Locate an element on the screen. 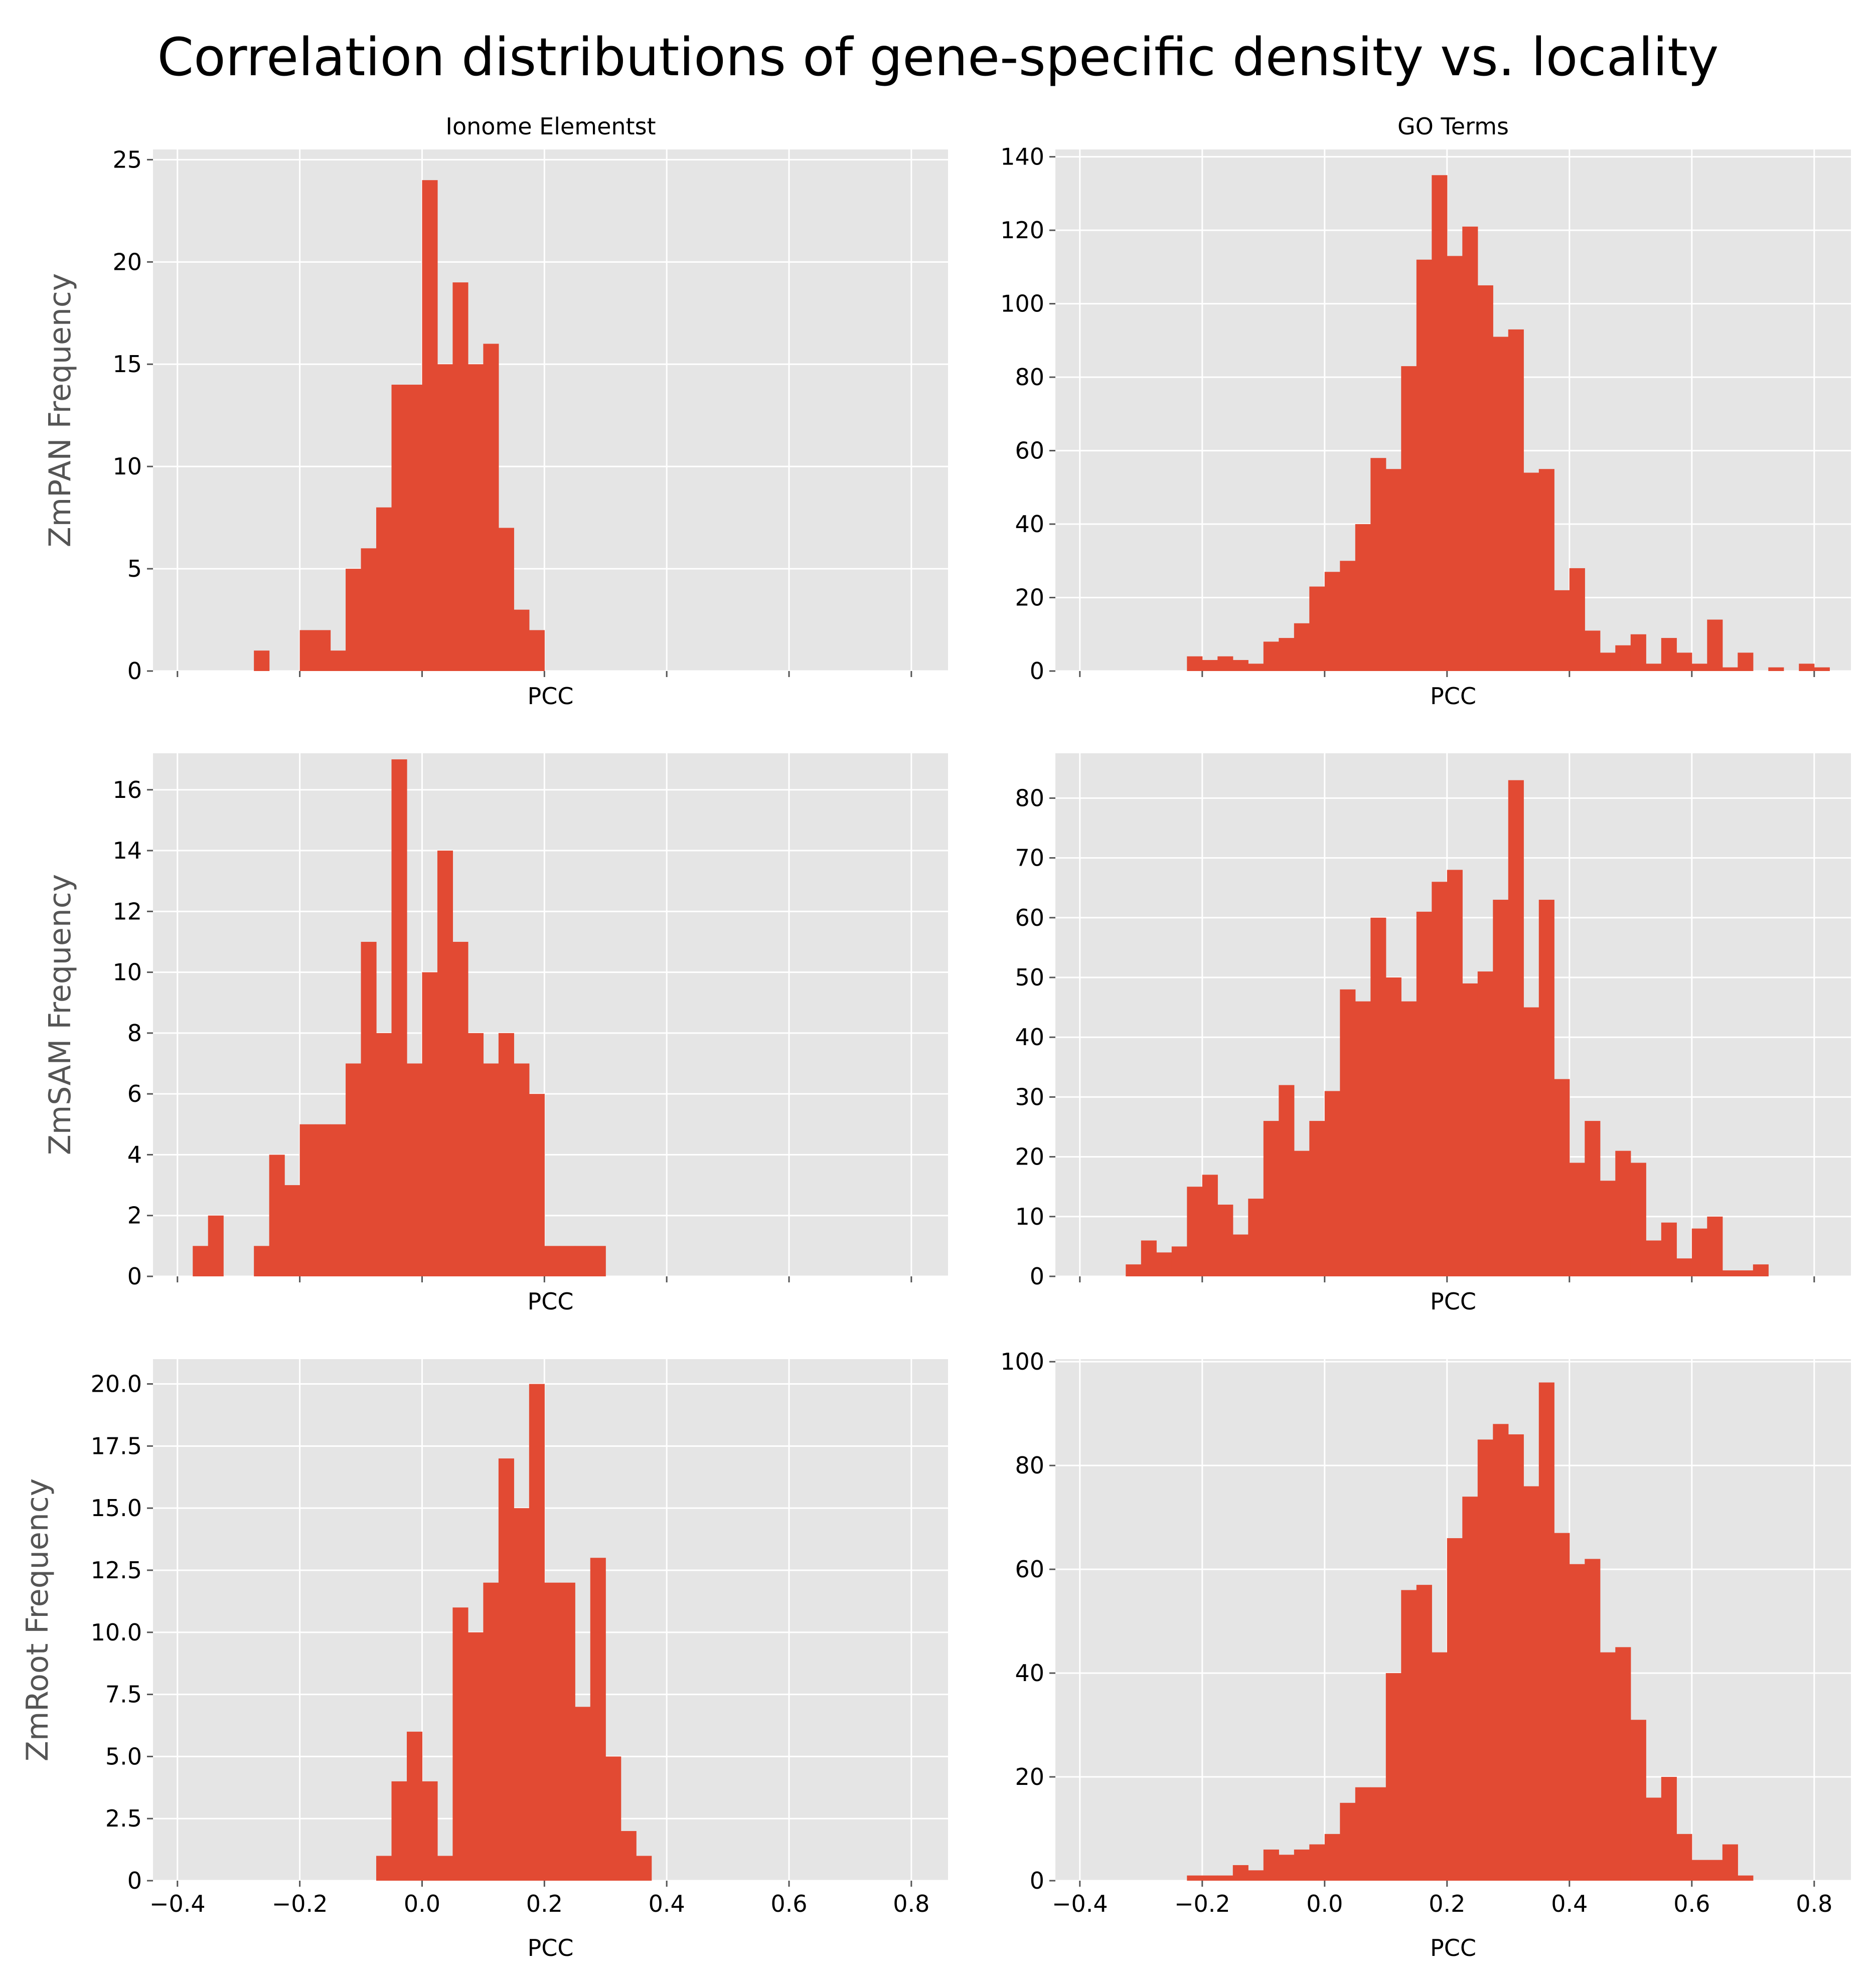 This screenshot has height=1984, width=1876. panel-zmsam-go-terms: 0 10 20 30 40 50 60 70 80 PCC is located at coordinates (1433, 1034).